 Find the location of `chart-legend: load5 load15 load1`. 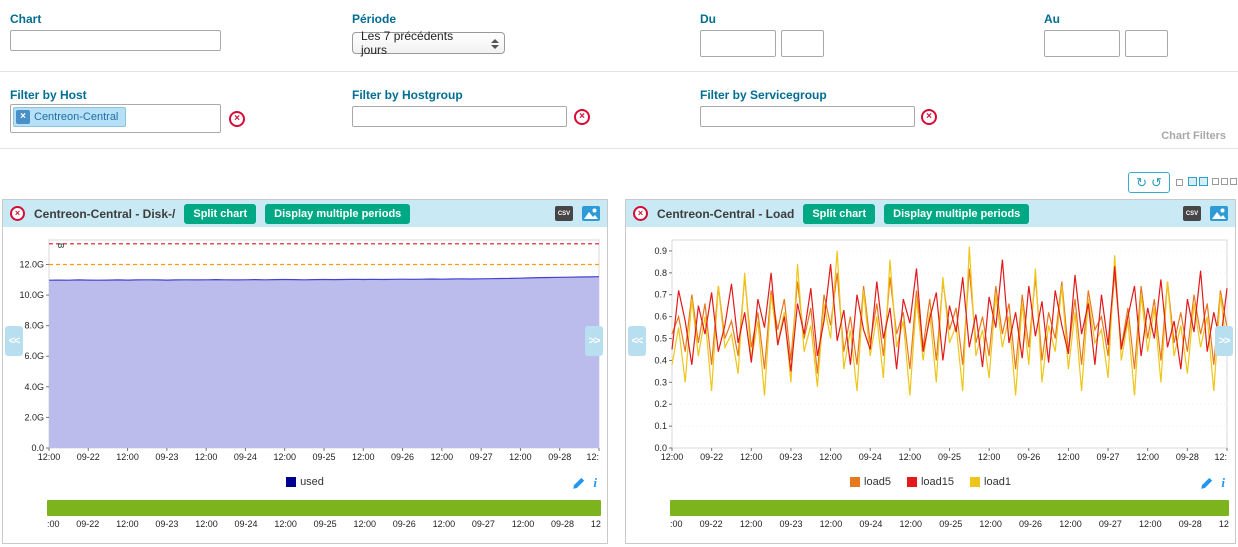

chart-legend: load5 load15 load1 is located at coordinates (930, 483).